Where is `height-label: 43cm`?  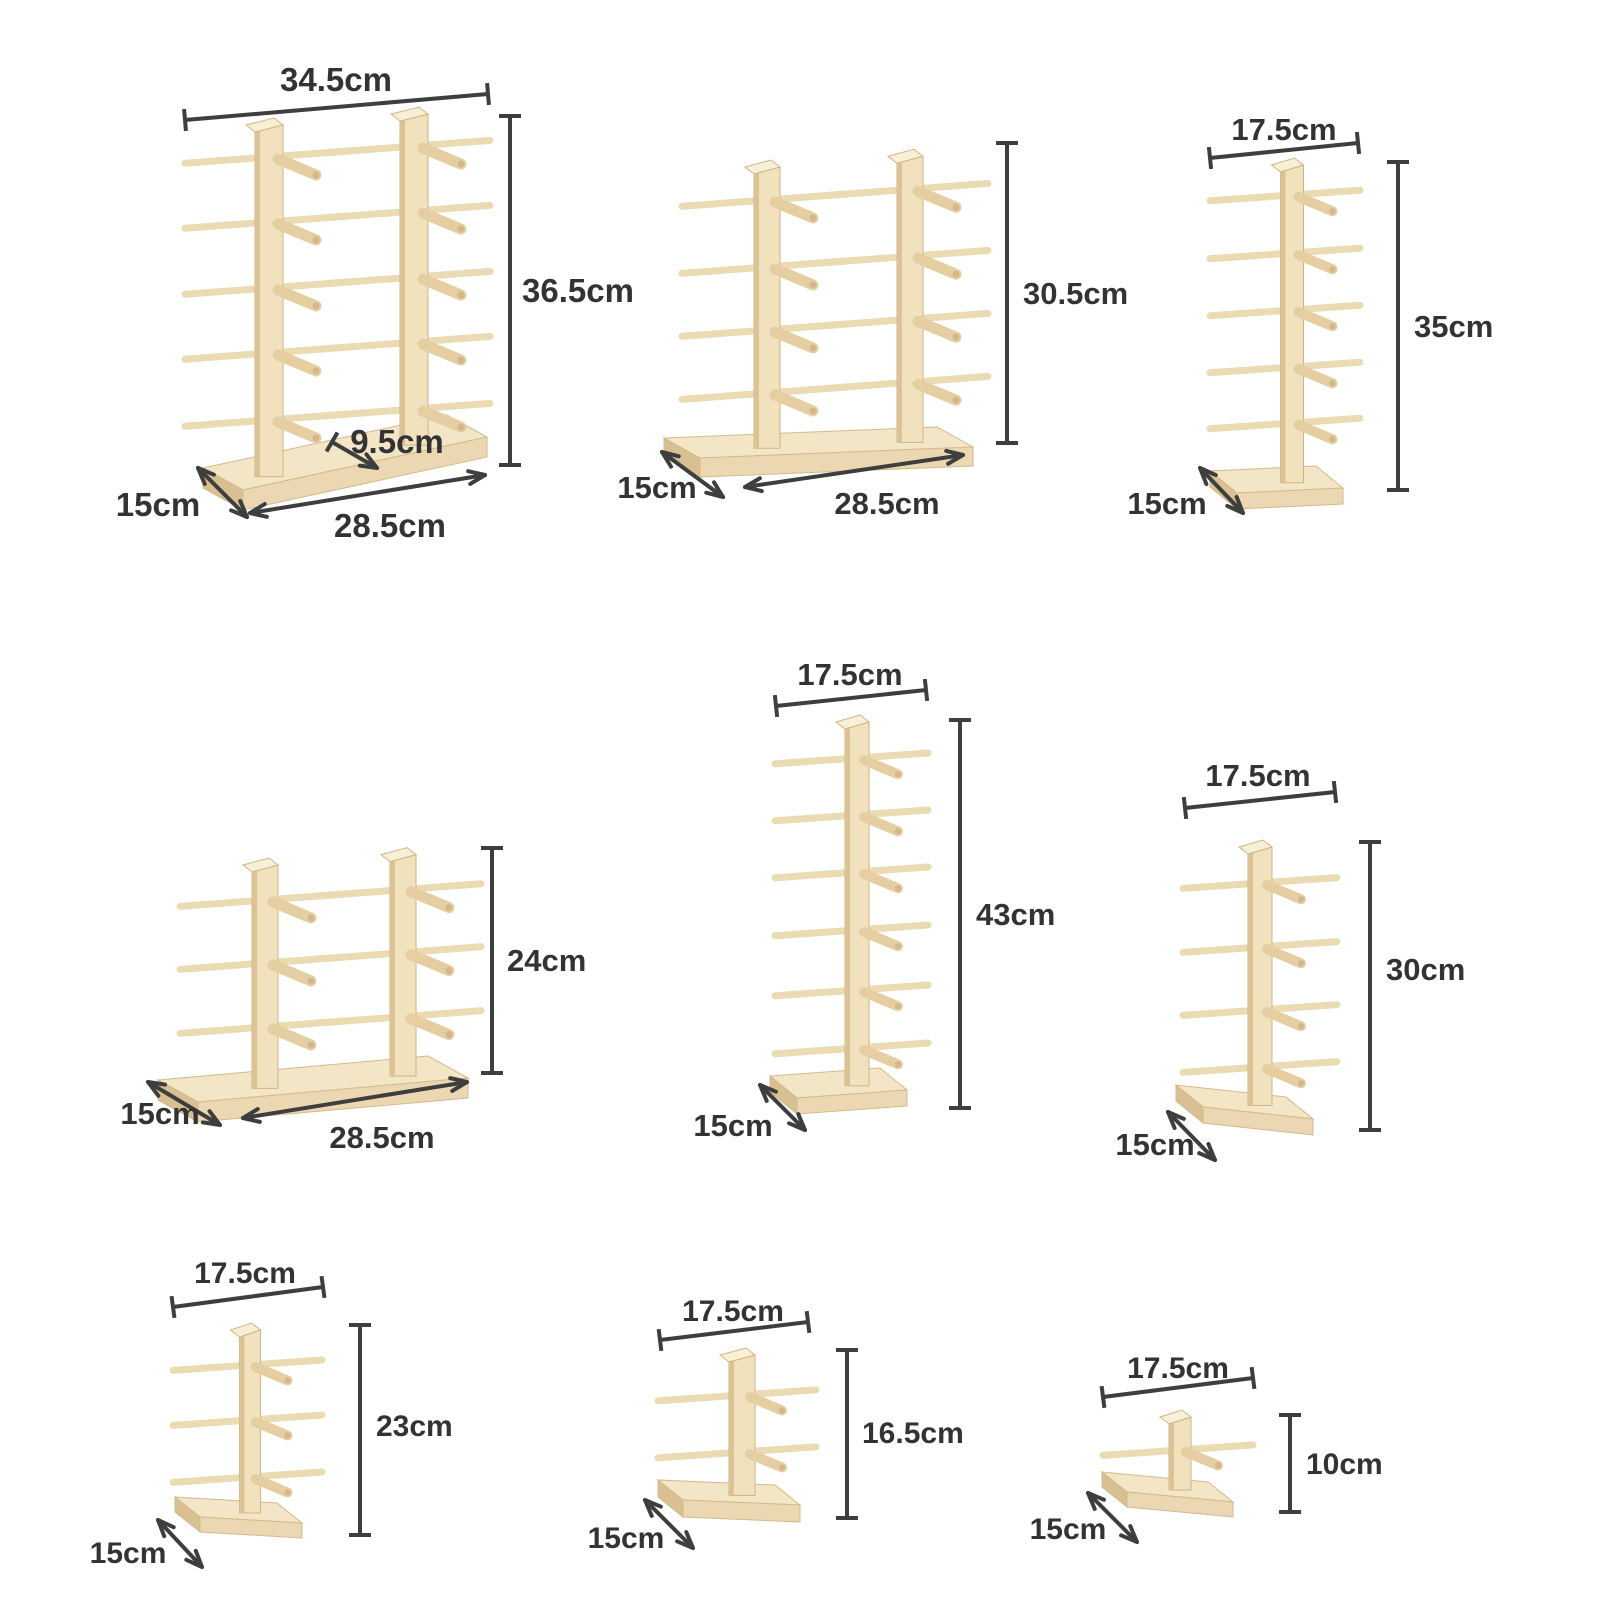 height-label: 43cm is located at coordinates (1015, 914).